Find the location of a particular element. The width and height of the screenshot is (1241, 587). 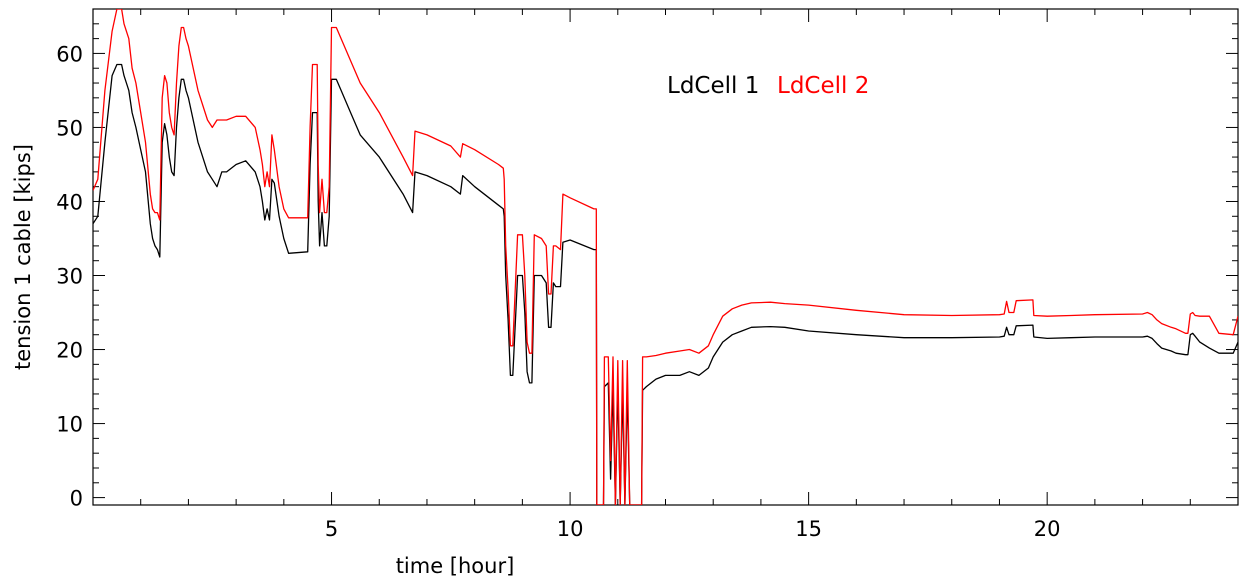

y-tick-label: 60 is located at coordinates (69, 54).